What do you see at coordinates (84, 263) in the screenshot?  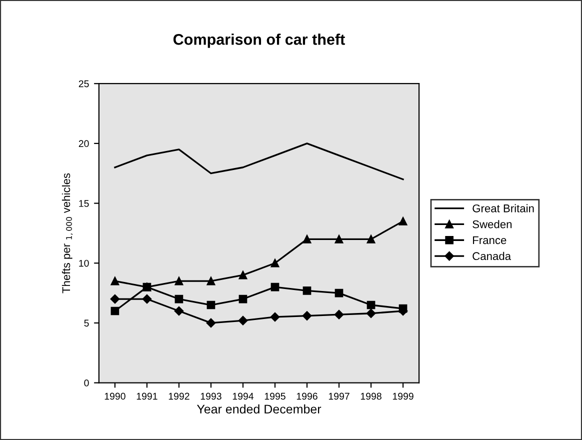 I see `y-tick-label: 10` at bounding box center [84, 263].